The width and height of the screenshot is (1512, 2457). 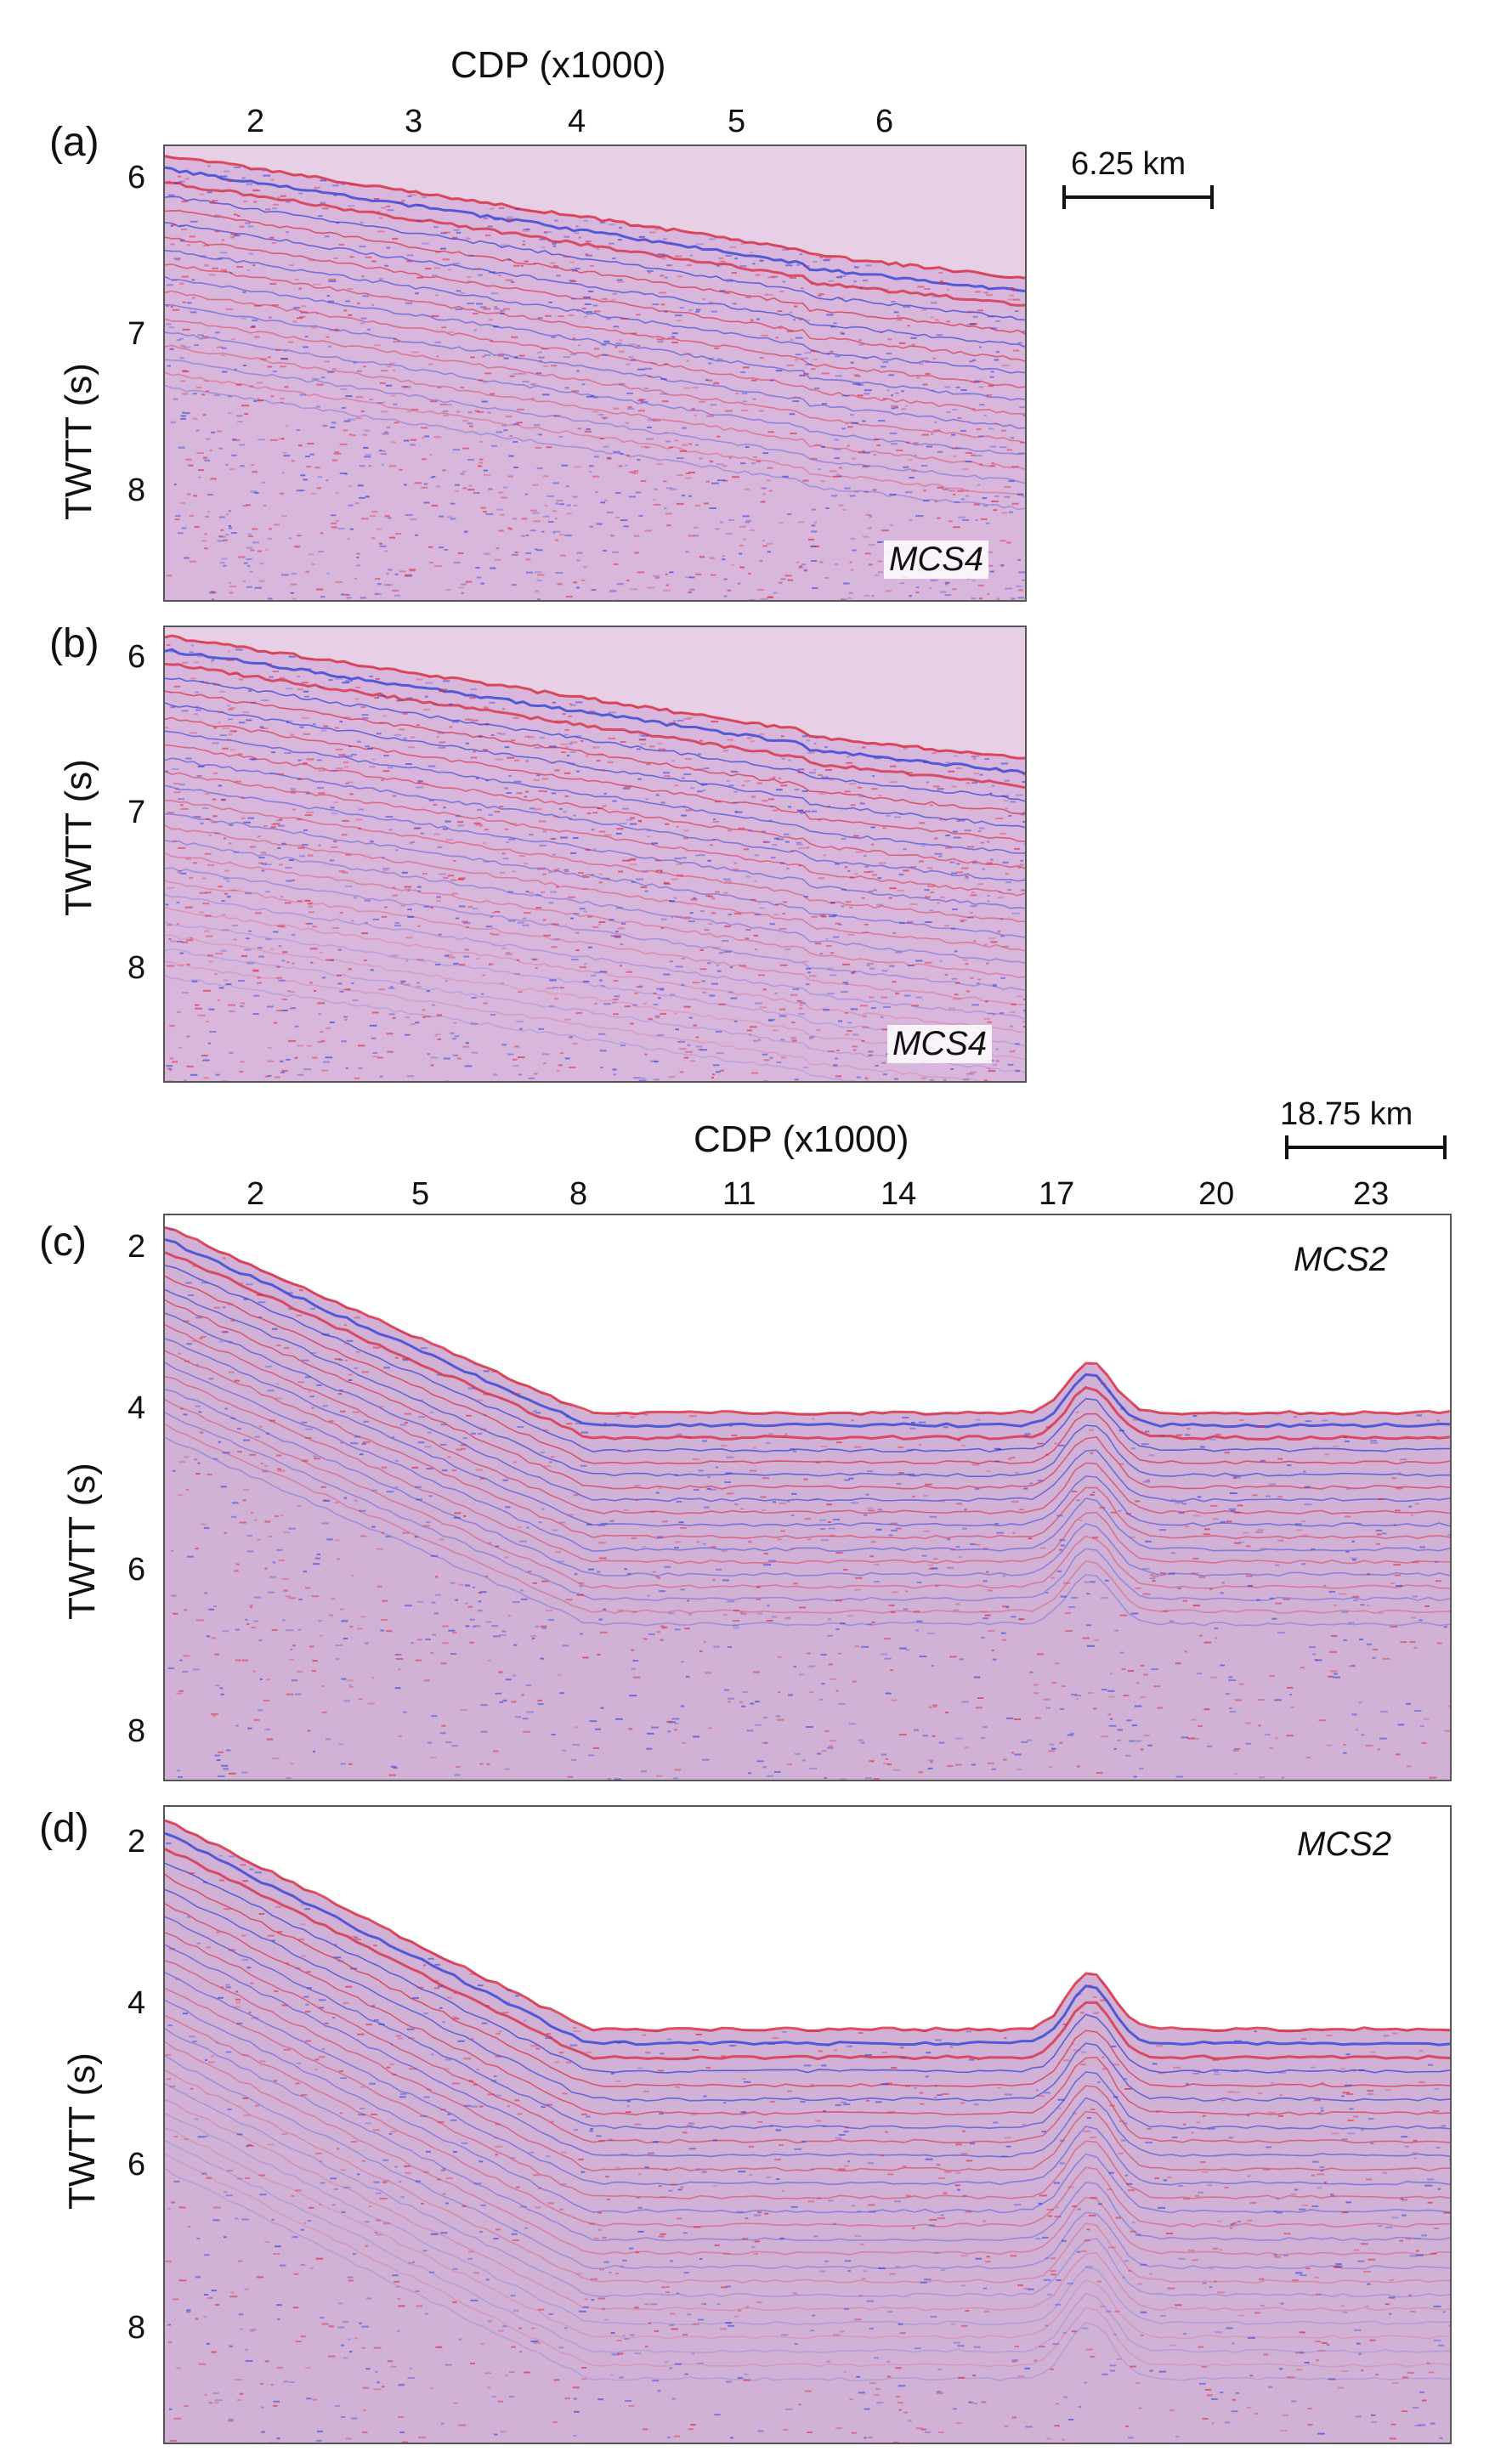 I want to click on bottom-x-axis-title: CDP (x1000), so click(x=801, y=1139).